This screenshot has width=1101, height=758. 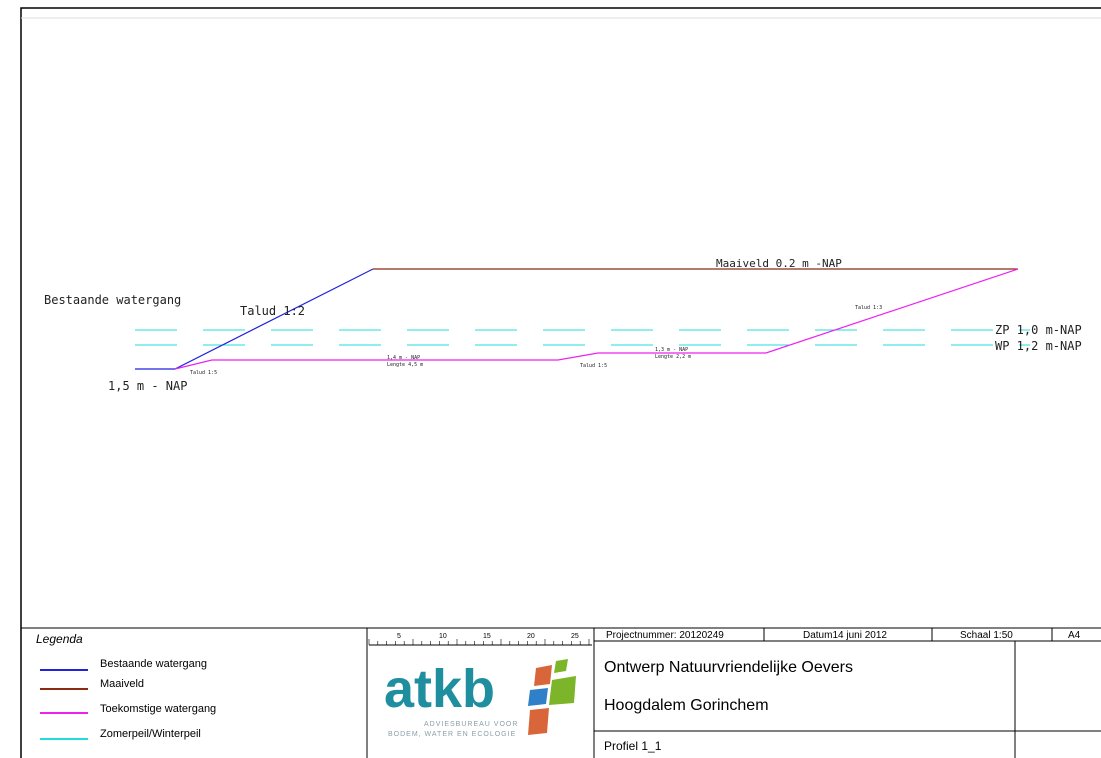 What do you see at coordinates (593, 366) in the screenshot?
I see `label-talud-1-5-mid: Talud 1:5` at bounding box center [593, 366].